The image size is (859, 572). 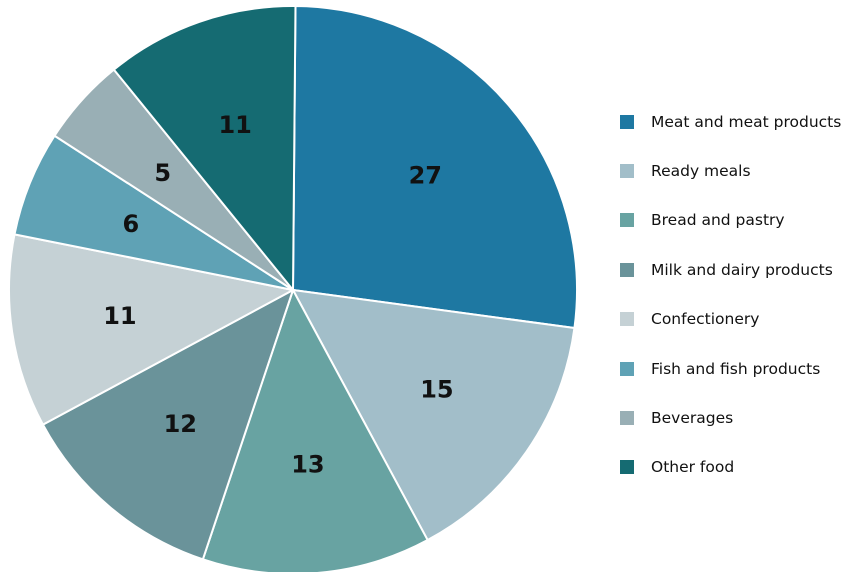 What do you see at coordinates (693, 467) in the screenshot?
I see `legend-label-7: Other food` at bounding box center [693, 467].